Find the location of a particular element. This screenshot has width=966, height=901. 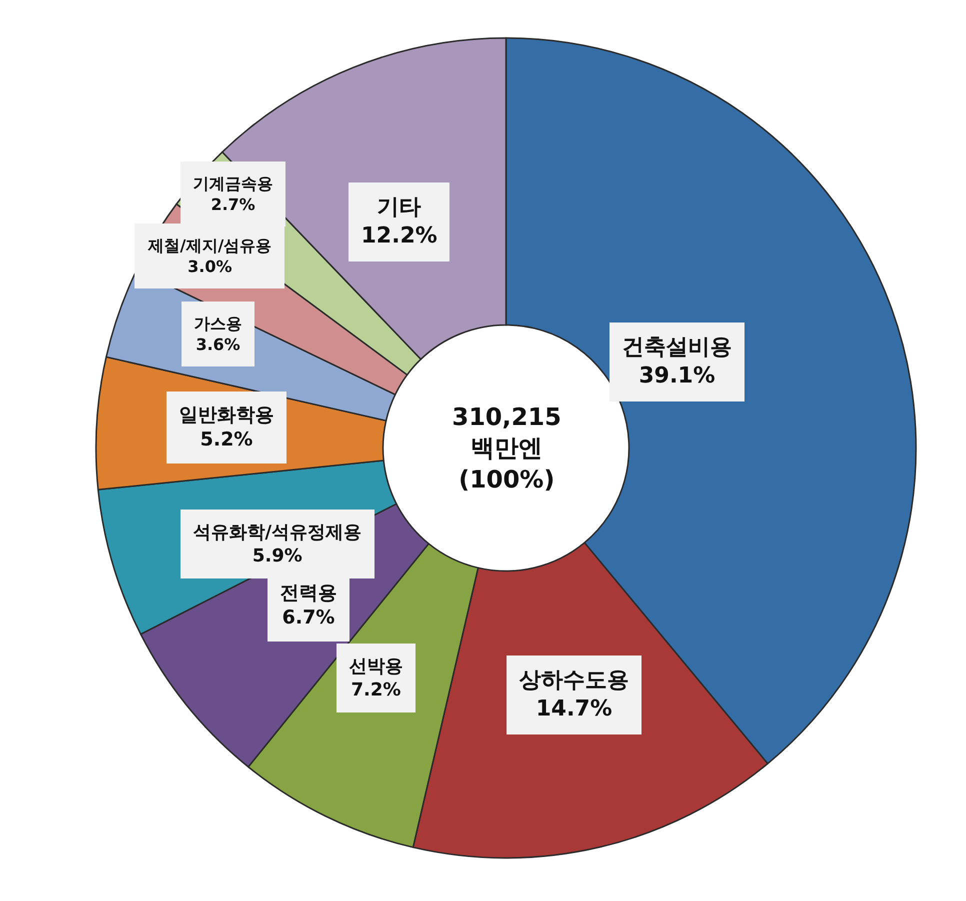

slice-label: 제철/제지/섬유용 is located at coordinates (209, 245).